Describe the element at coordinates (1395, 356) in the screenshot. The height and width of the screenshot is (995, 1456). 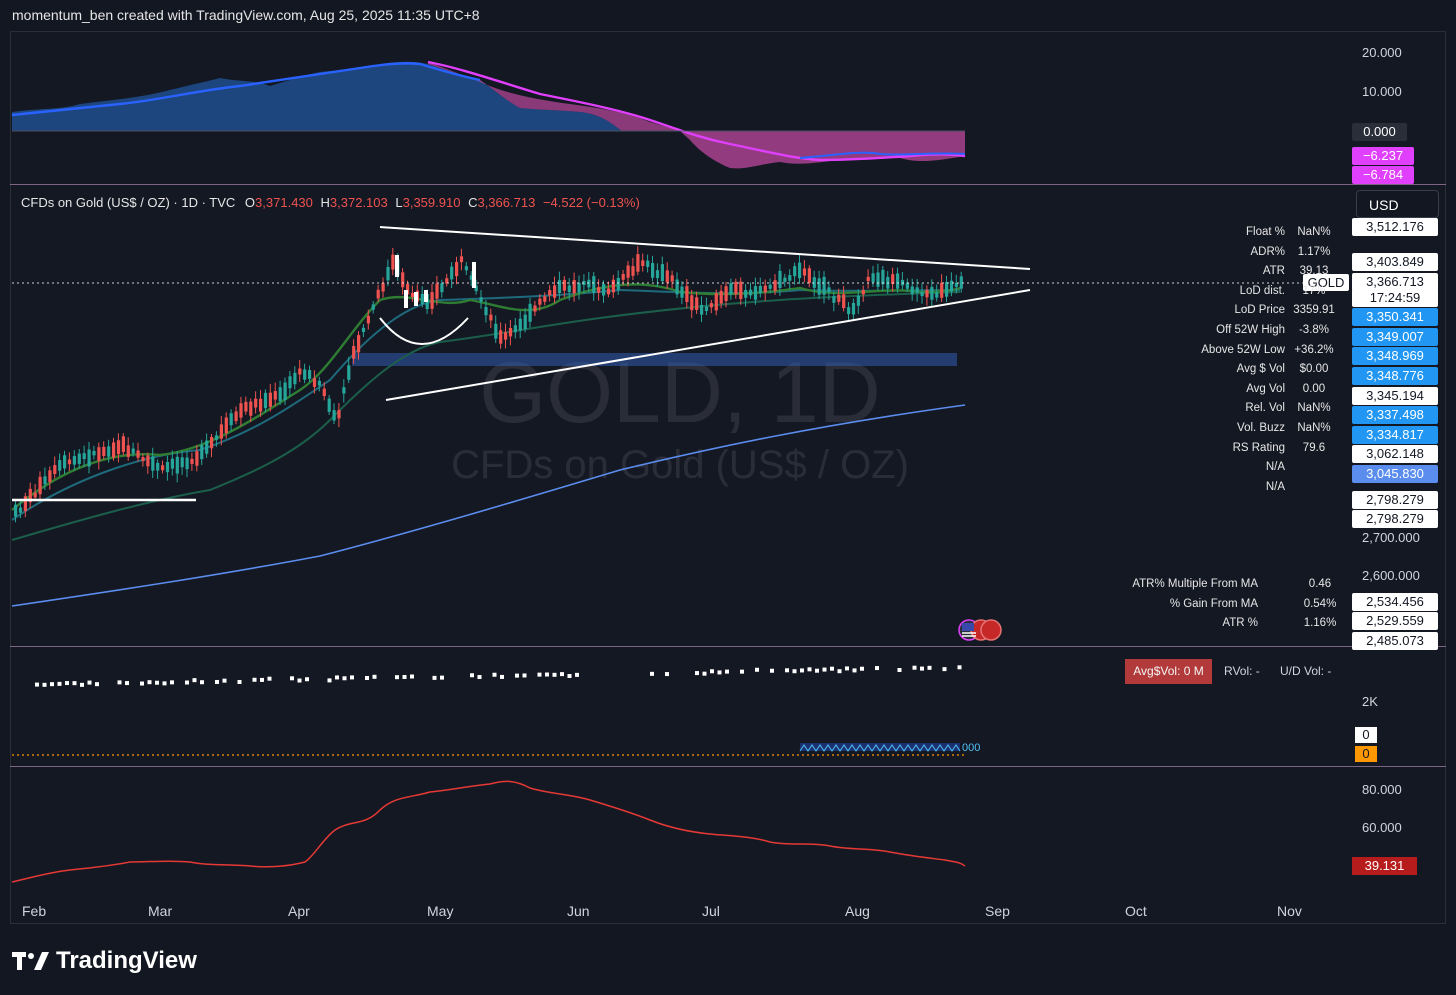
I see `price-axis-tag: 3,348.969` at that location.